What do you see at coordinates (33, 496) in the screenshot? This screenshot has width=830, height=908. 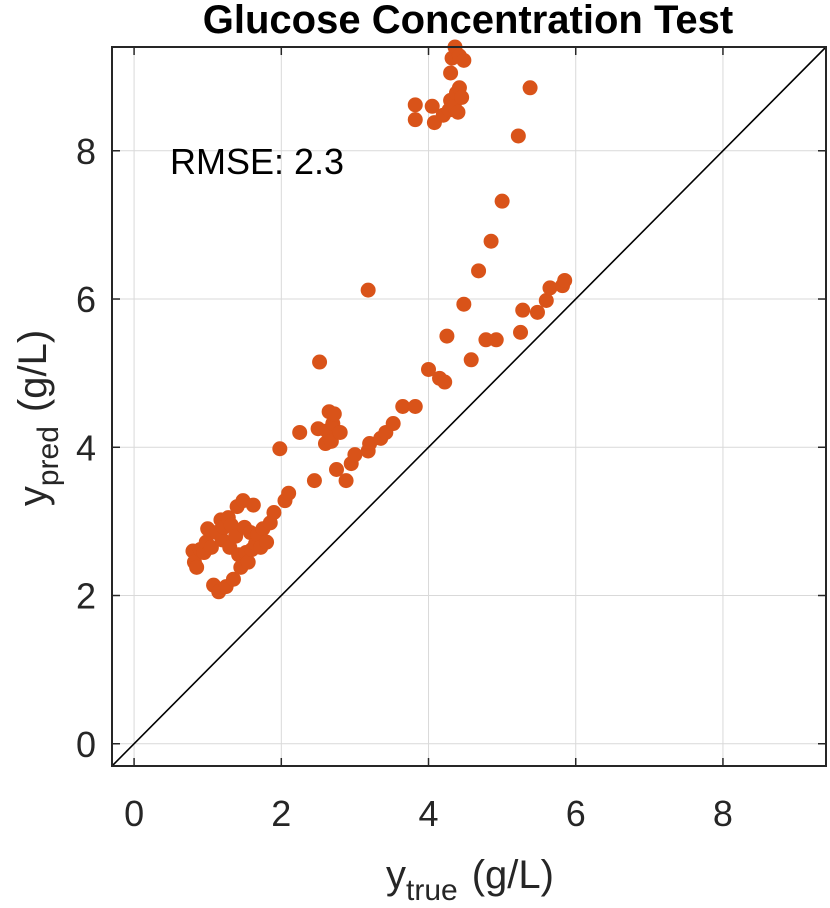 I see `y-axis-label-main: y` at bounding box center [33, 496].